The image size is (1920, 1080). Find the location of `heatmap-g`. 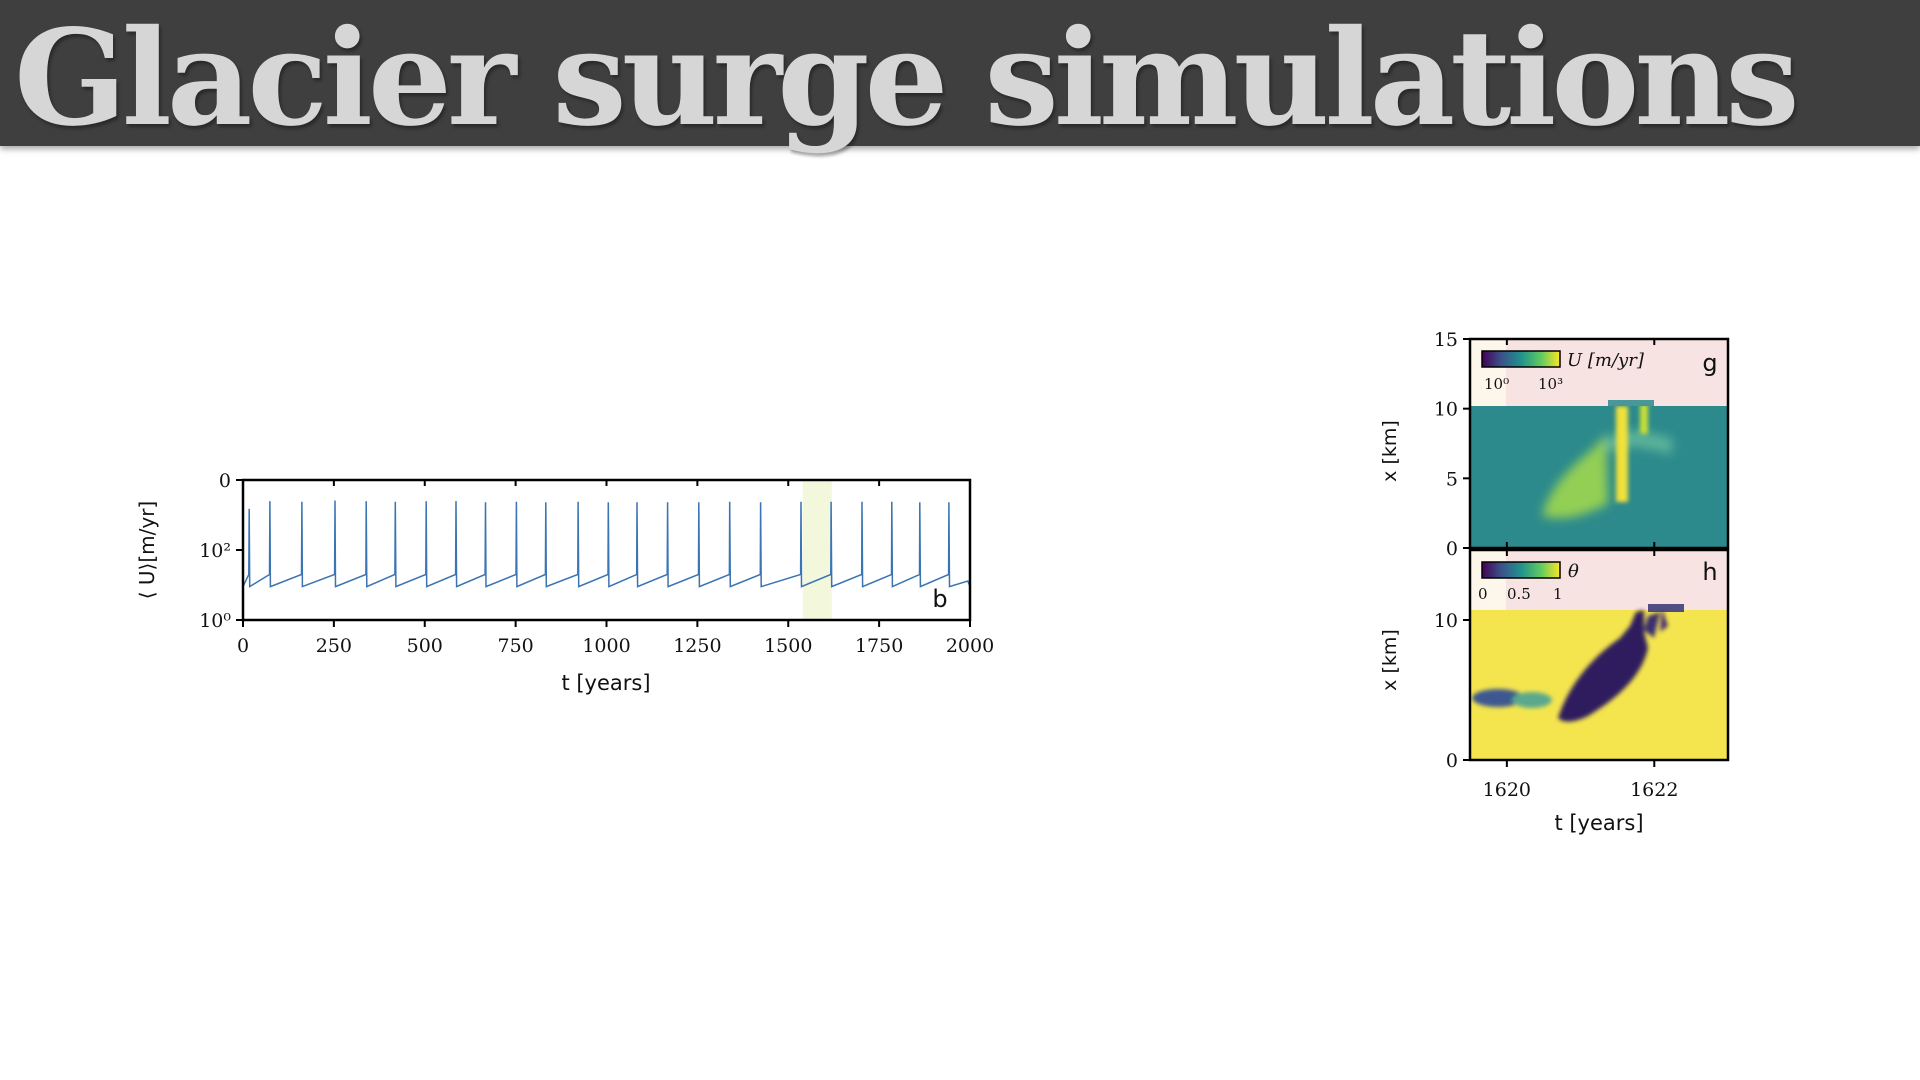

heatmap-g is located at coordinates (1599, 443).